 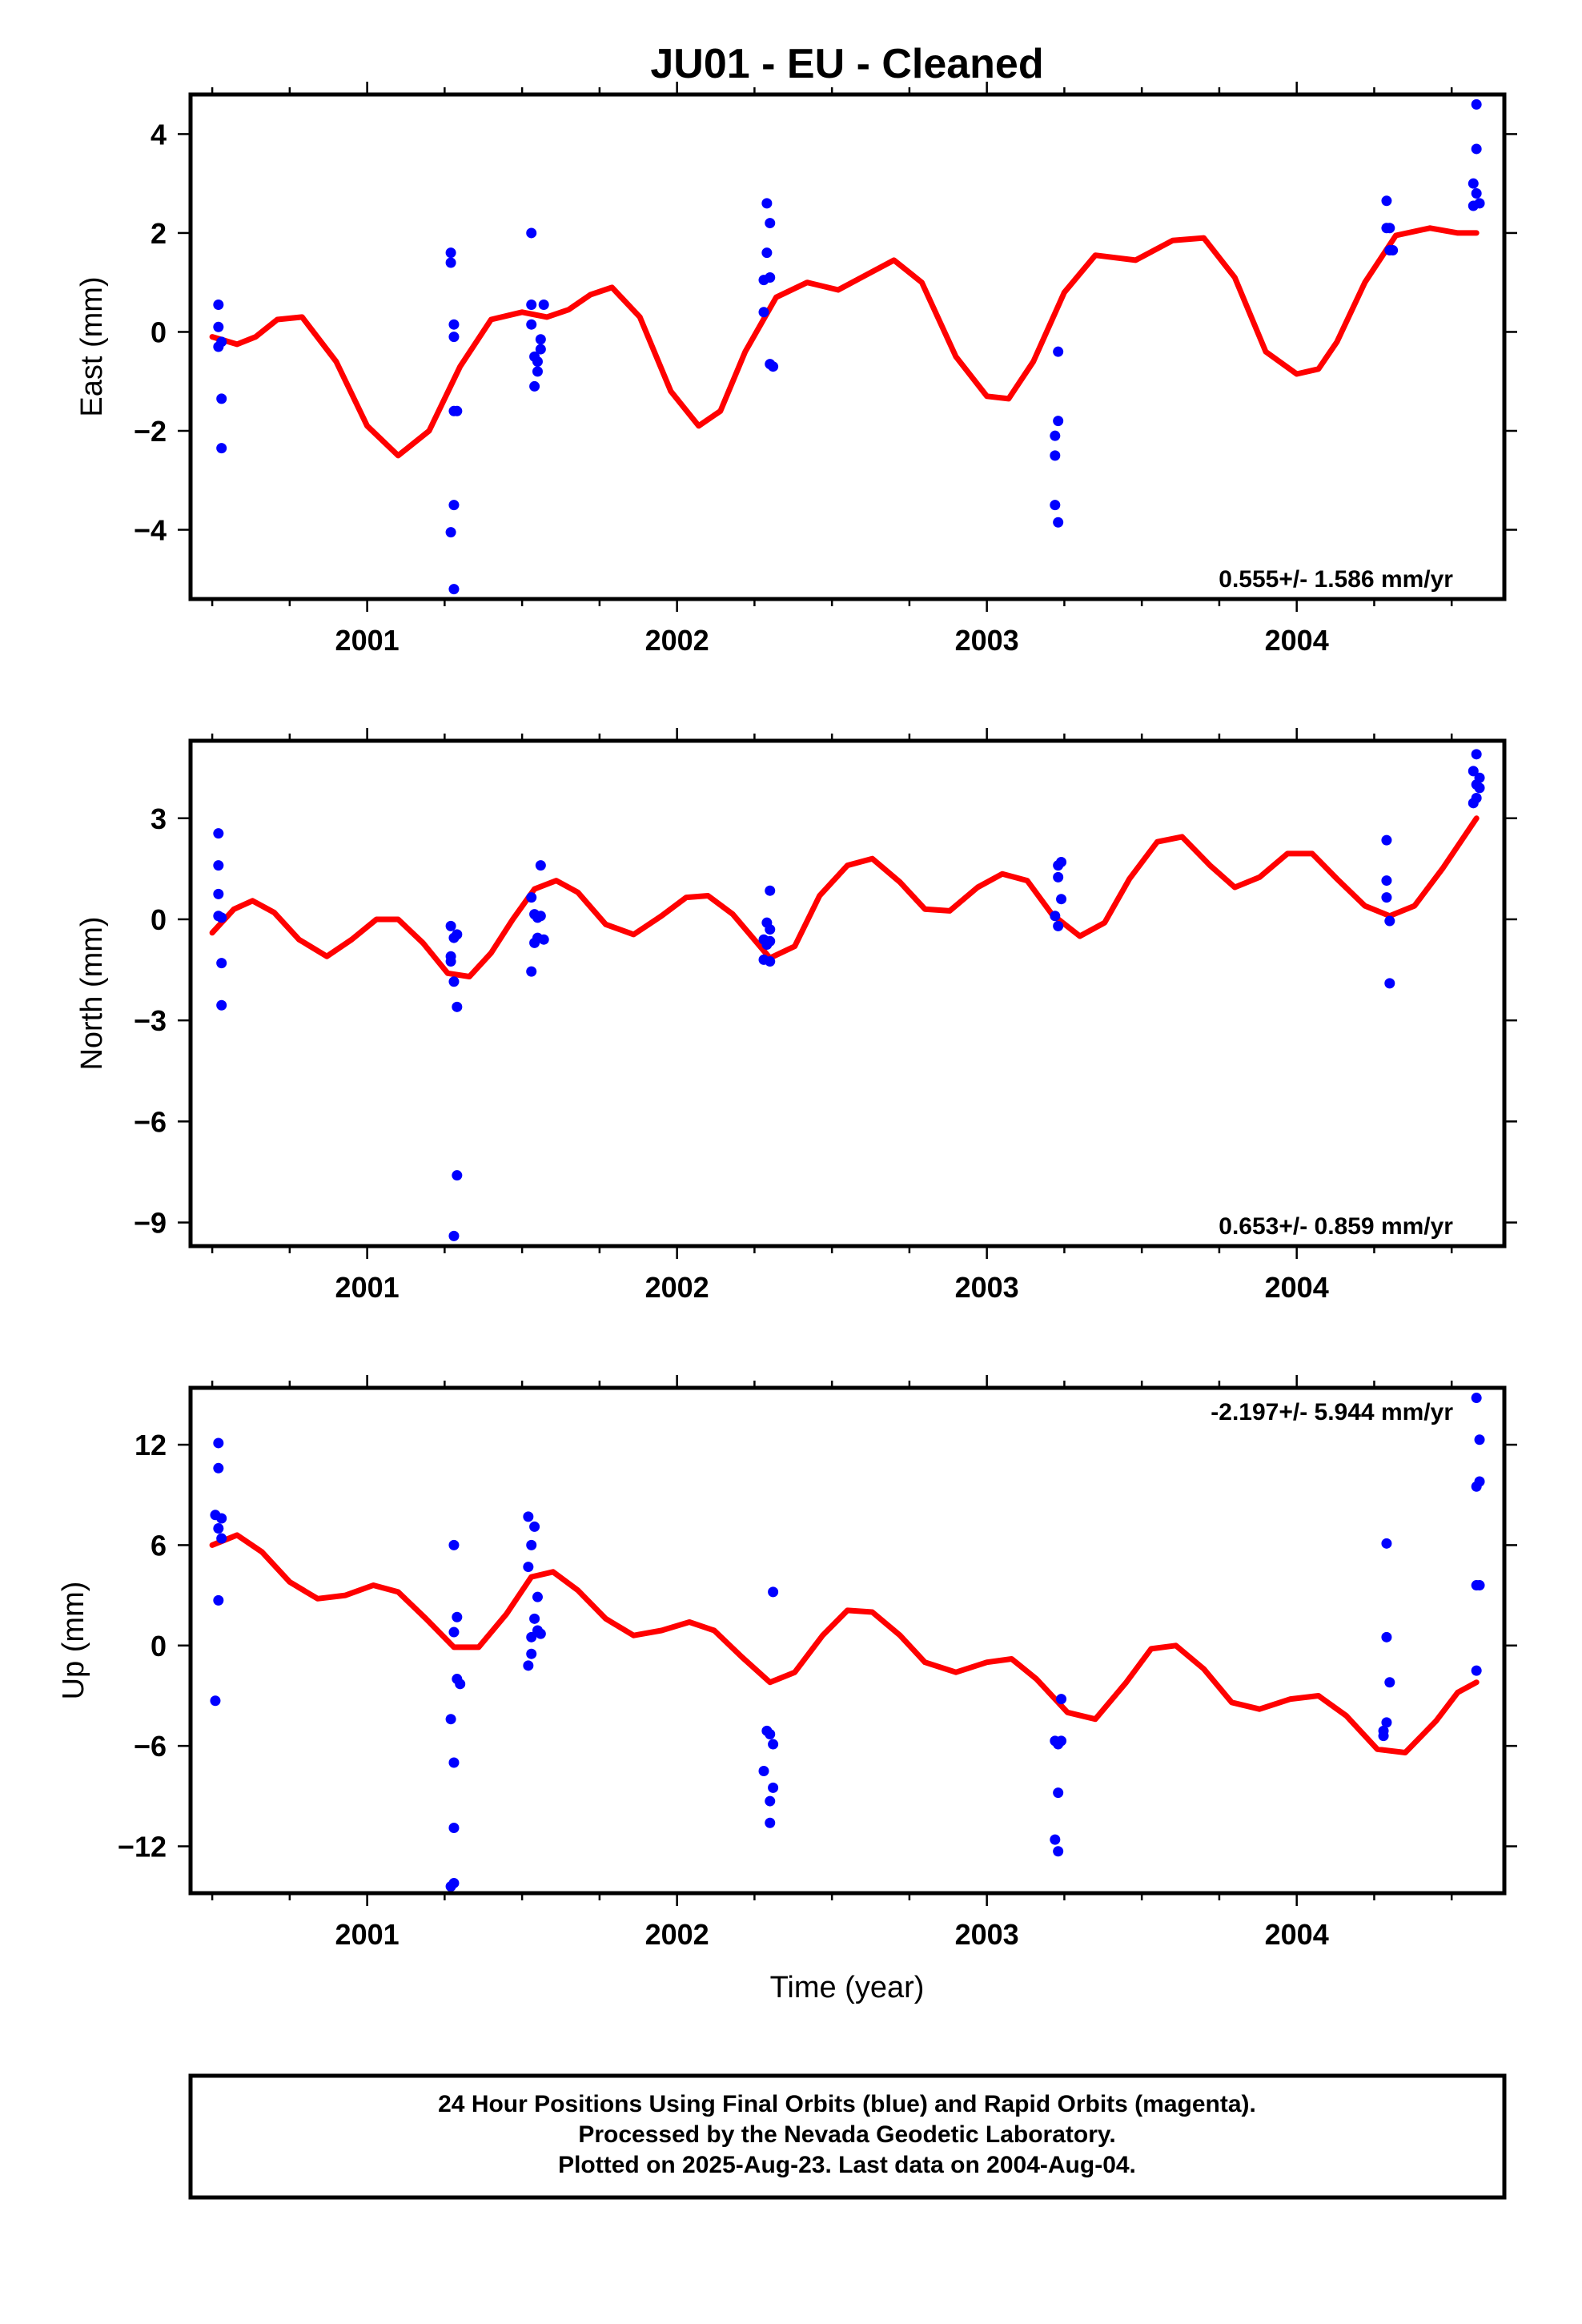 What do you see at coordinates (159, 1545) in the screenshot?
I see `y-tick-label: 6` at bounding box center [159, 1545].